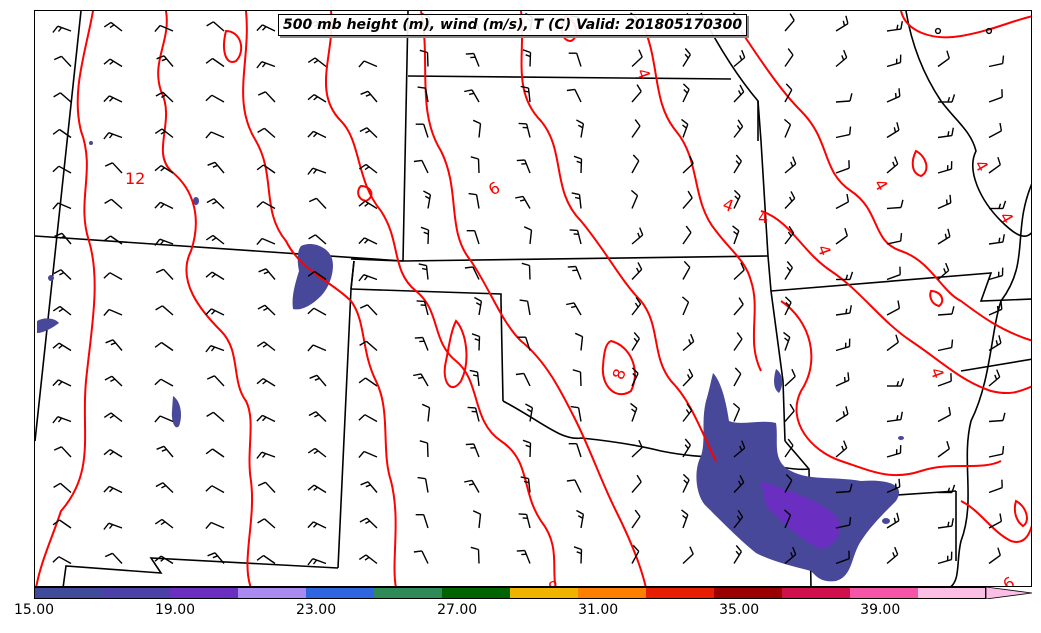  What do you see at coordinates (886, 521) in the screenshot?
I see `precip-dot-e` at bounding box center [886, 521].